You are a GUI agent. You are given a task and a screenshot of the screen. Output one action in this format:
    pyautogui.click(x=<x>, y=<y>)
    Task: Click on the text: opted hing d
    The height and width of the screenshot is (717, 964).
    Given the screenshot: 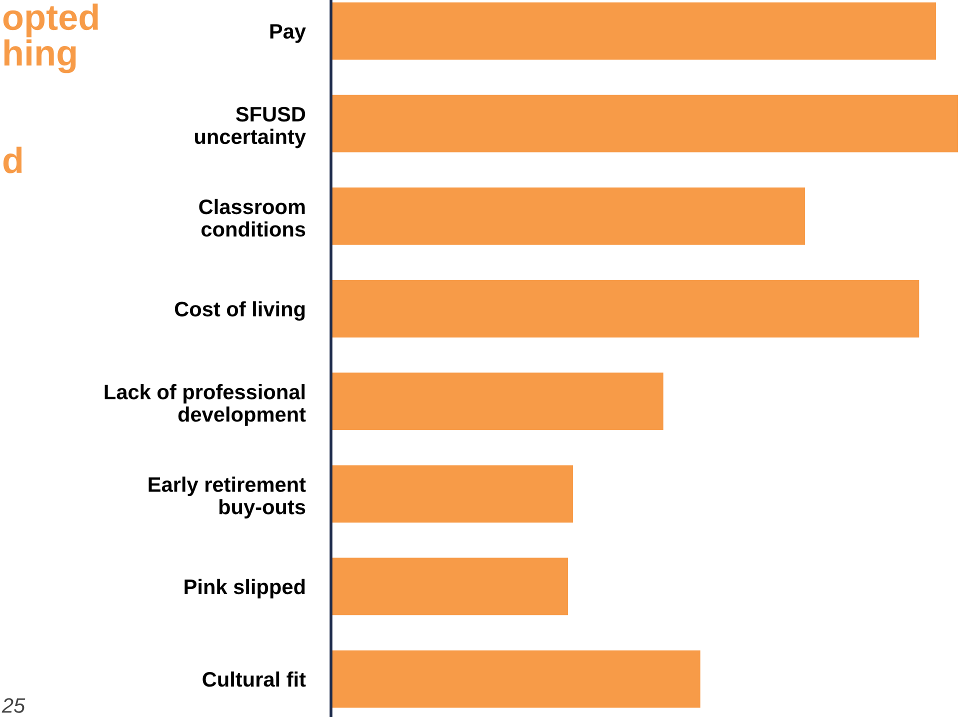 What is the action you would take?
    pyautogui.click(x=50, y=89)
    